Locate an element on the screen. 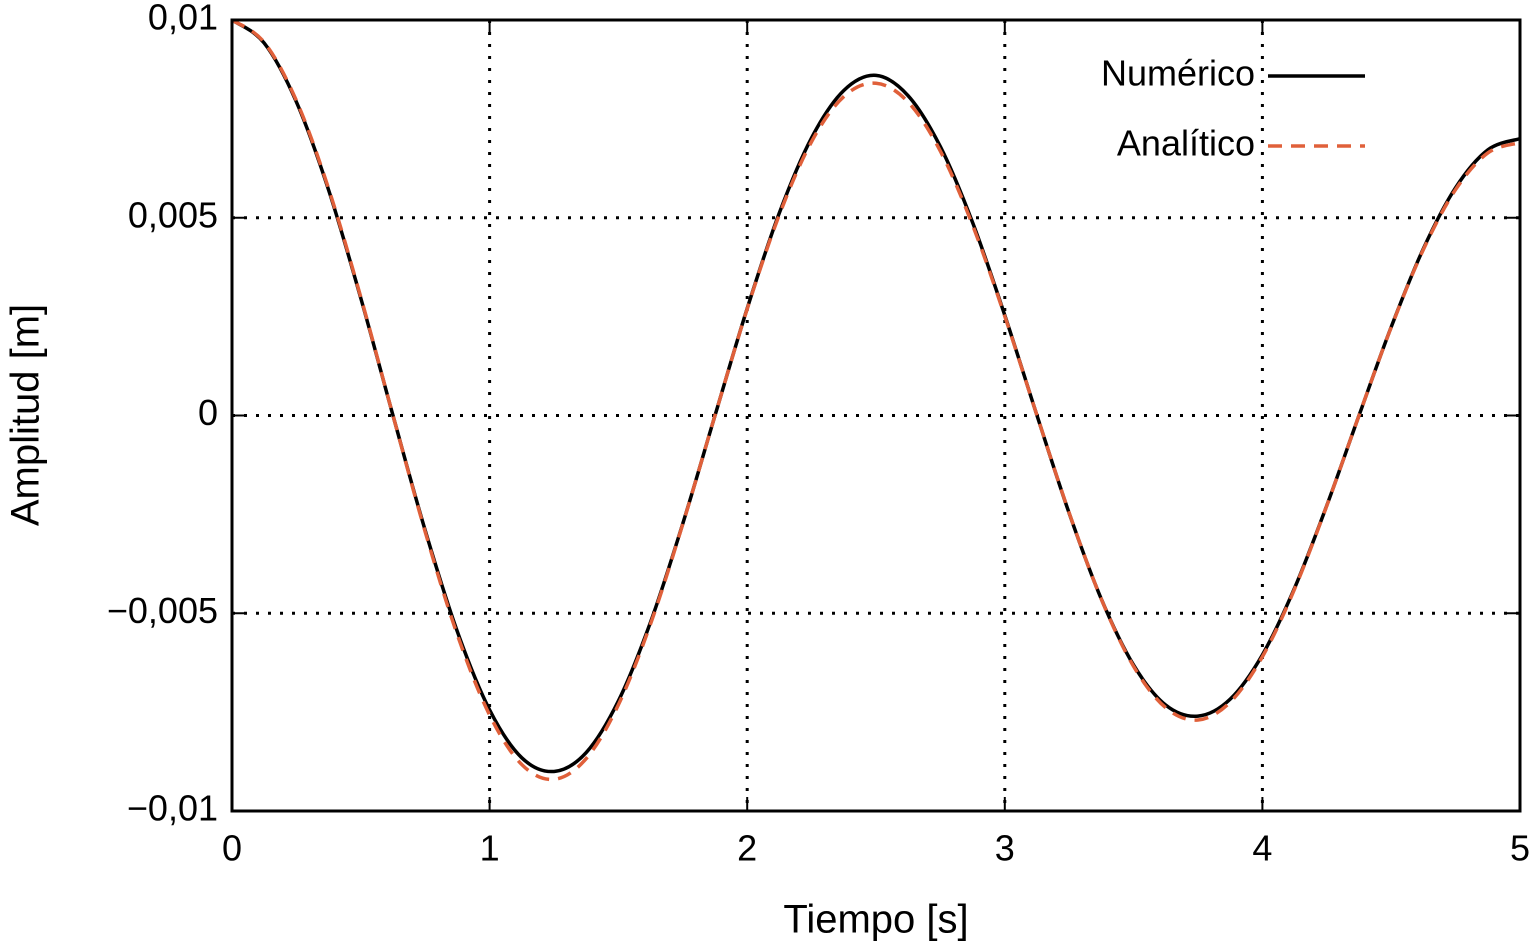 The width and height of the screenshot is (1532, 951). y-tick-label: 0,005 is located at coordinates (173, 214).